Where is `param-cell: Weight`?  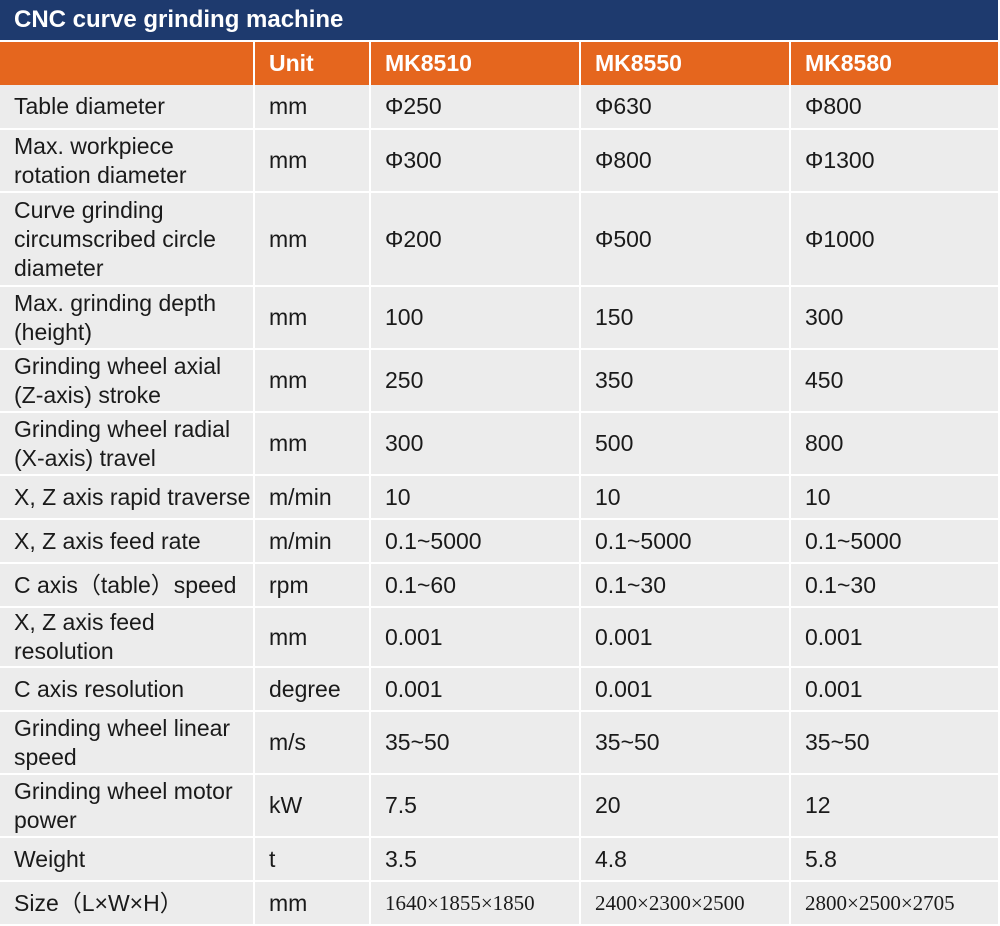
param-cell: Weight is located at coordinates (127, 859).